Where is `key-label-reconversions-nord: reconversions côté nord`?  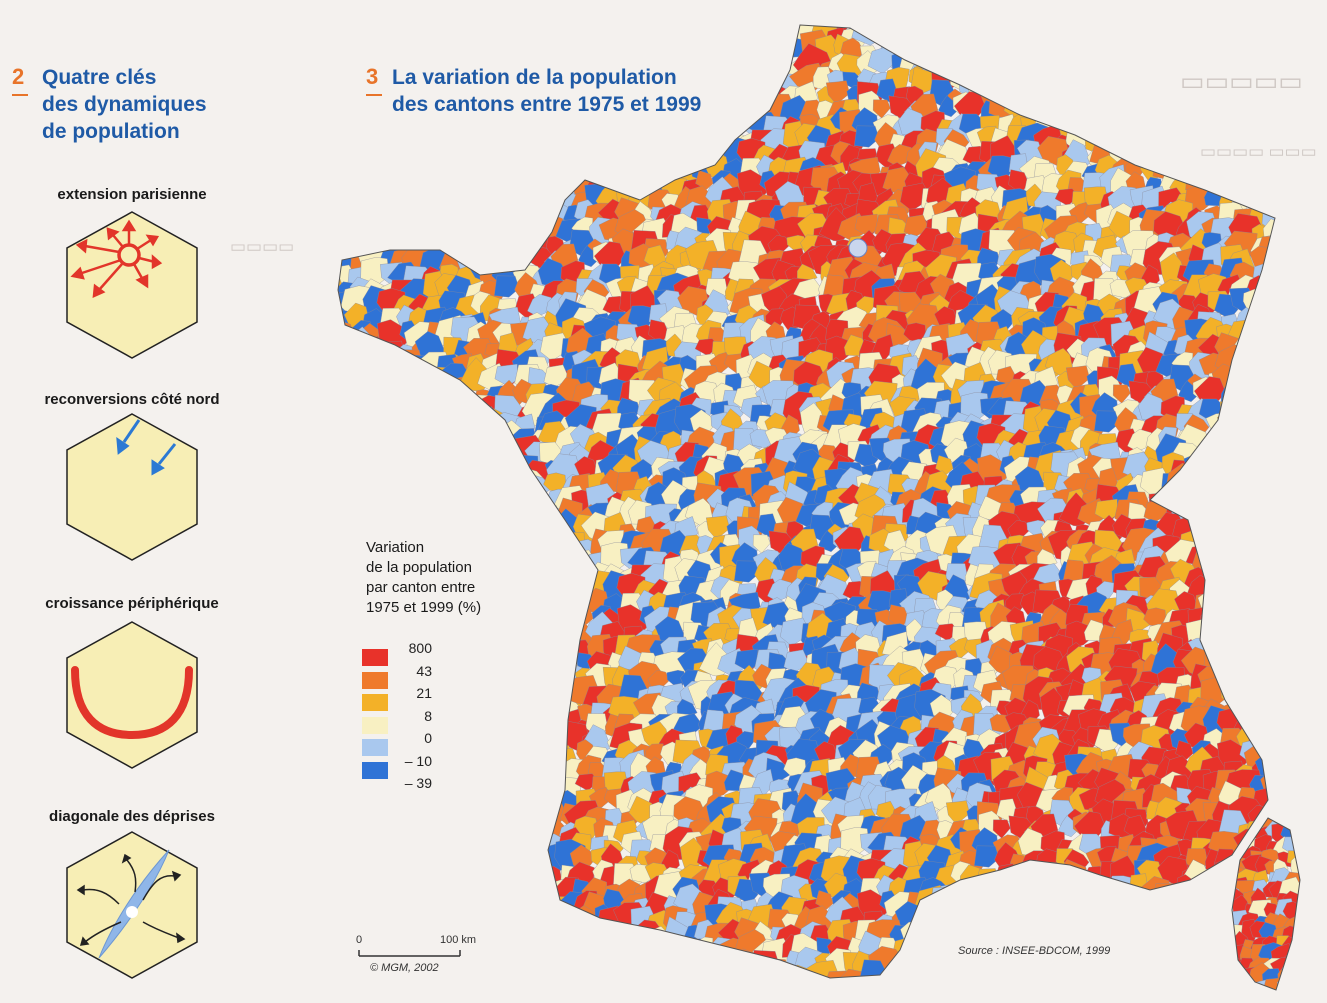
key-label-reconversions-nord: reconversions côté nord is located at coordinates (132, 399).